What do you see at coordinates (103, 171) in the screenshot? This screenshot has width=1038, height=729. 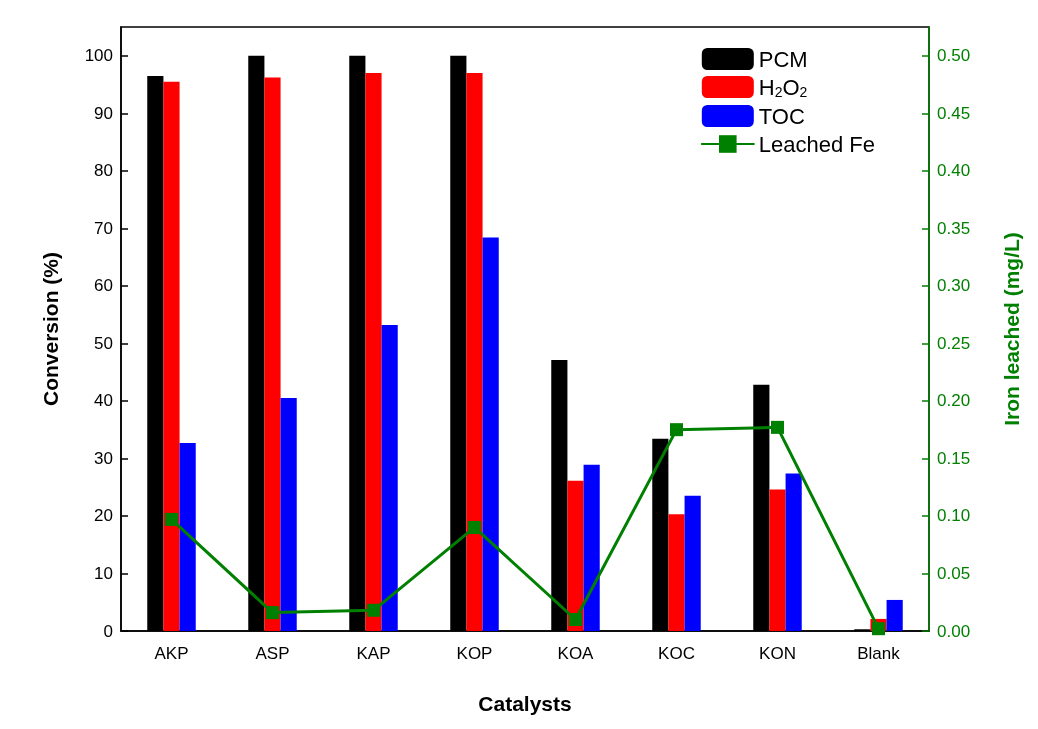 I see `y-tick-label: 80` at bounding box center [103, 171].